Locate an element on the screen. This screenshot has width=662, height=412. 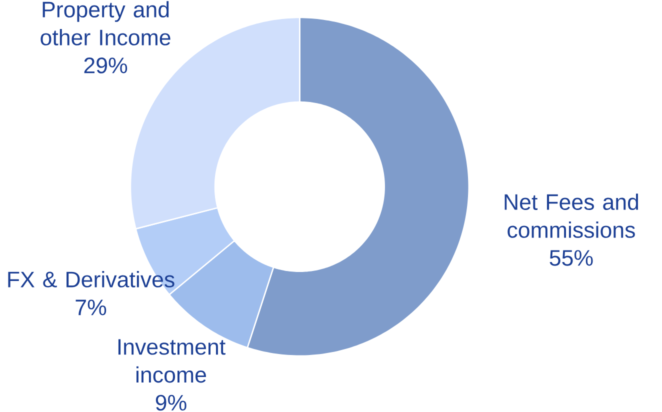
slice-label: Property and other Income is located at coordinates (105, 23).